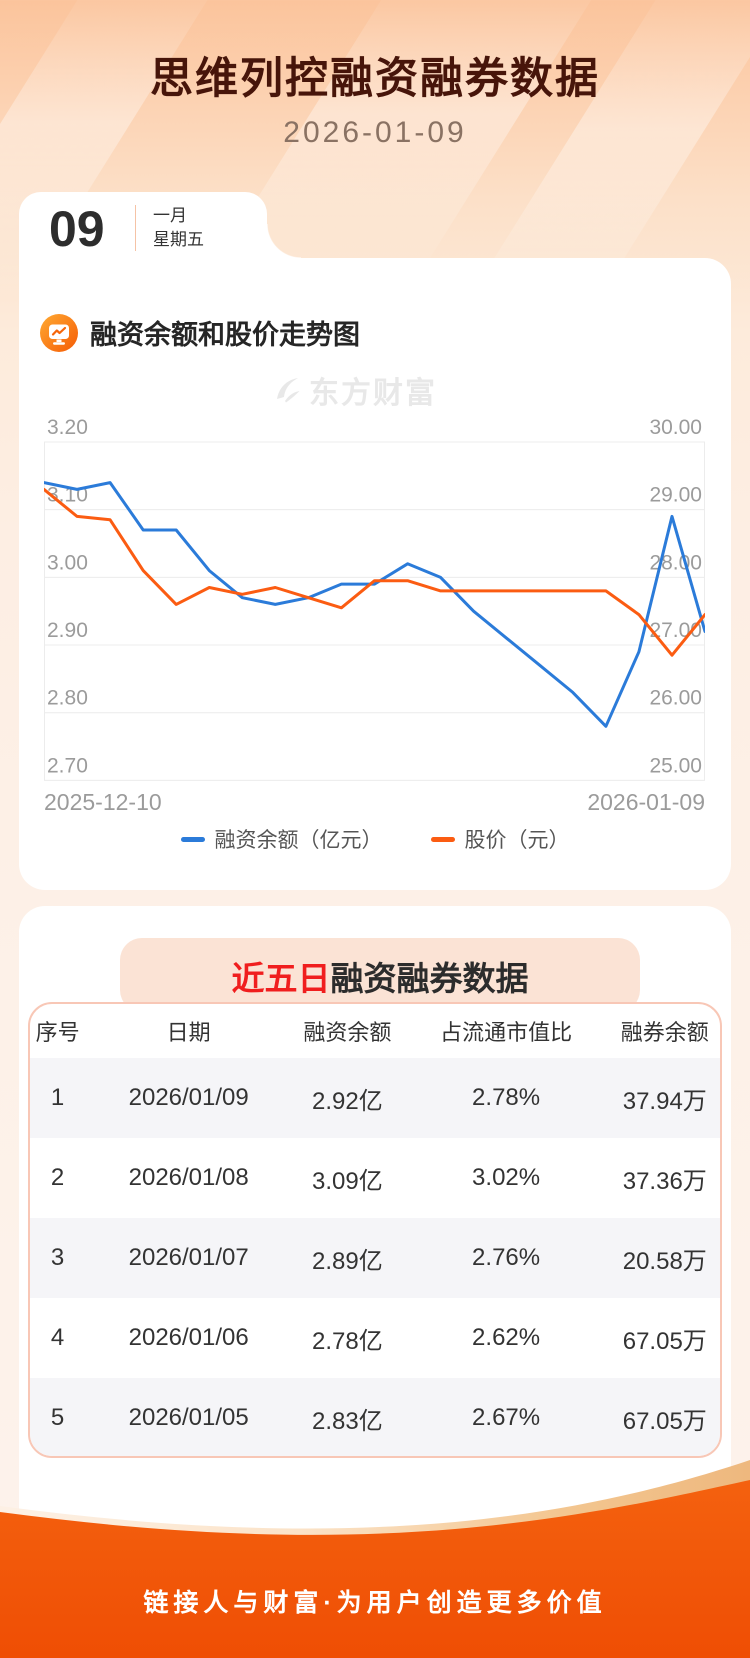 This screenshot has height=1658, width=750. I want to click on table-row: 1 2026/01/09 2.92亿 2.78% 37.94万, so click(375, 1098).